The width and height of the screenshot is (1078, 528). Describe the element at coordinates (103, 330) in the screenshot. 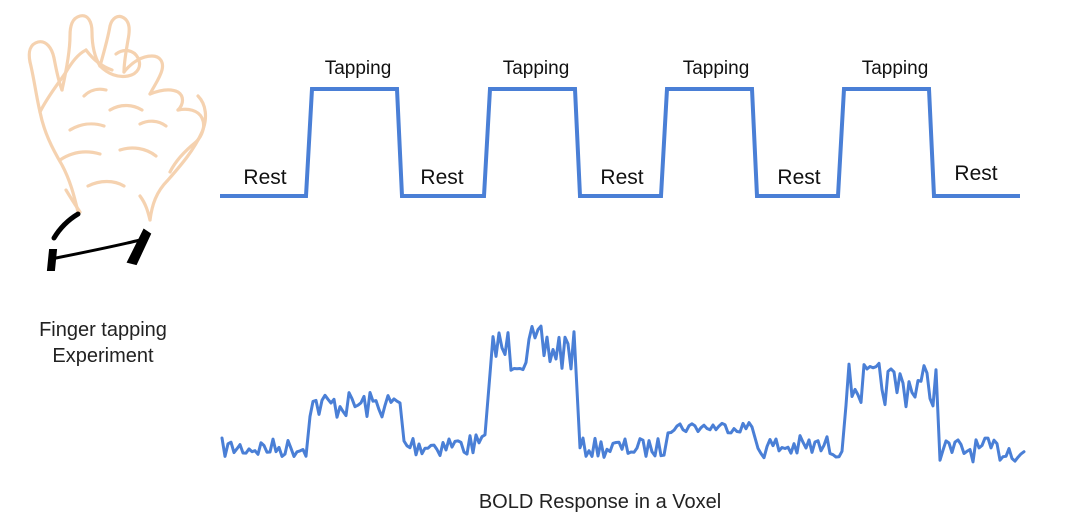

I see `hand-caption-line1: Finger tapping` at that location.